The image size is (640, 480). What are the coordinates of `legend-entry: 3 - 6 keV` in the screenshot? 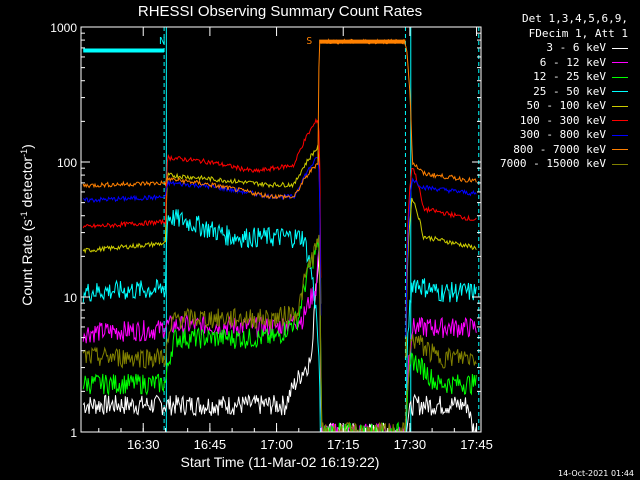 It's located at (548, 48).